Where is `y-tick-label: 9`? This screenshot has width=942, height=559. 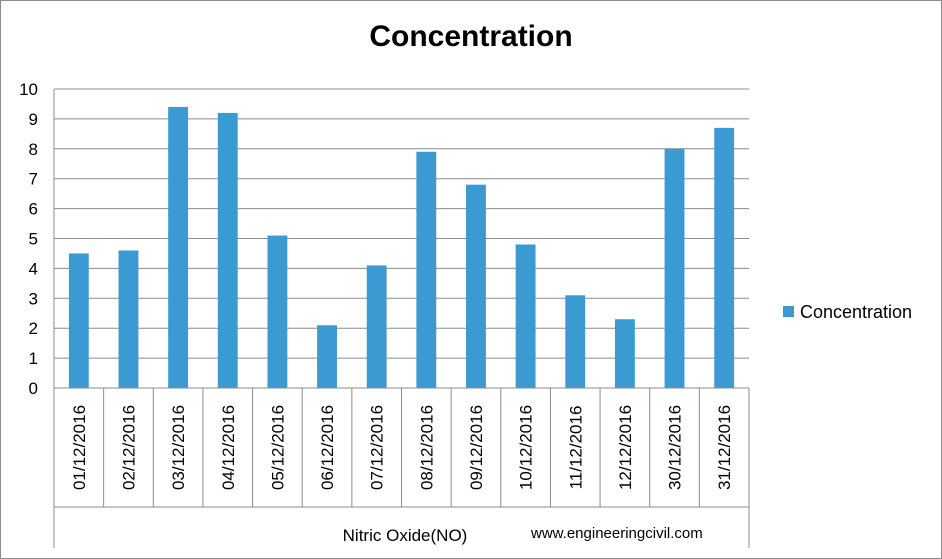
y-tick-label: 9 is located at coordinates (33, 119).